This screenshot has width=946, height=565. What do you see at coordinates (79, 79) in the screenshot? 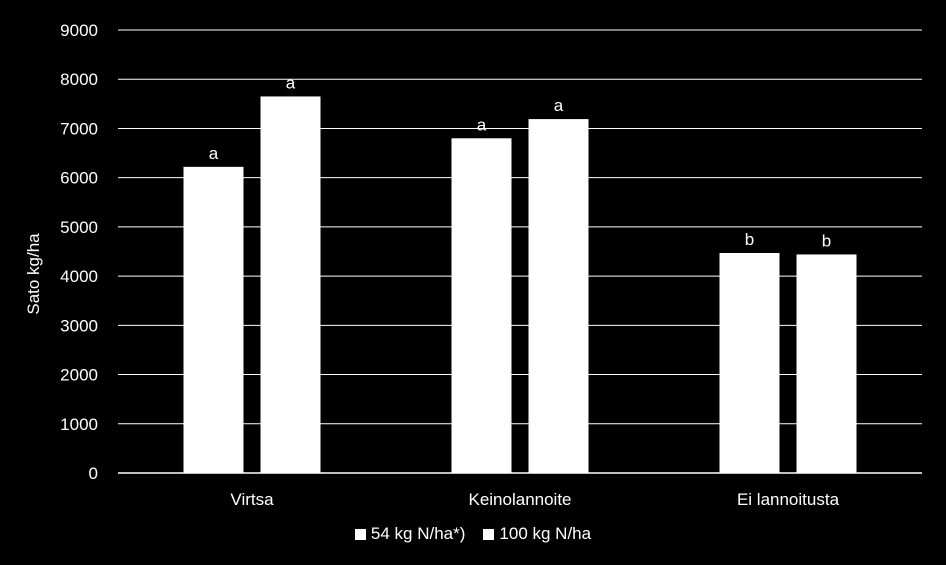
I see `y-tick-label: 8000` at bounding box center [79, 79].